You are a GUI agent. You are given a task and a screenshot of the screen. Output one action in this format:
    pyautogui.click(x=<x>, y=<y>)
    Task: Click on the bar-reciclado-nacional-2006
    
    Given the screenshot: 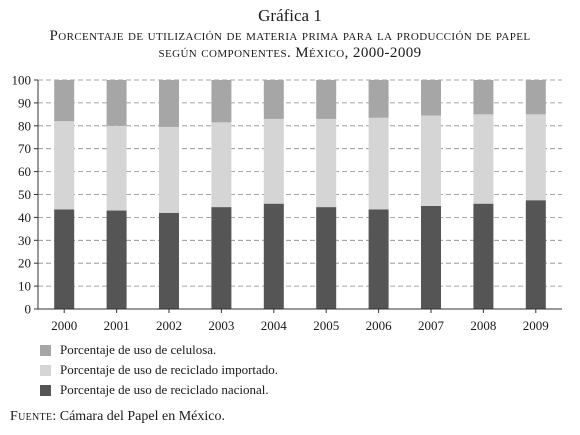 What is the action you would take?
    pyautogui.click(x=378, y=259)
    